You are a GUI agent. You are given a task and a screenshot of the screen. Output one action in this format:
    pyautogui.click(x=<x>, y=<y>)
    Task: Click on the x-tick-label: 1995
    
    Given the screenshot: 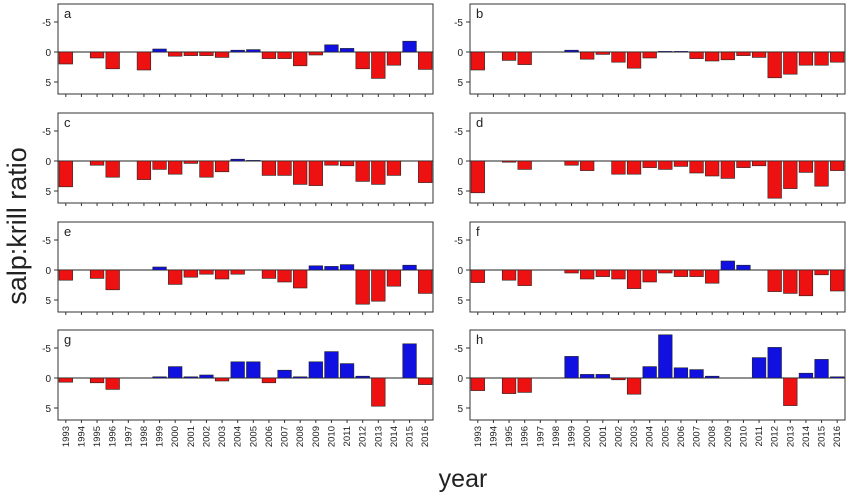 What is the action you would take?
    pyautogui.click(x=97, y=436)
    